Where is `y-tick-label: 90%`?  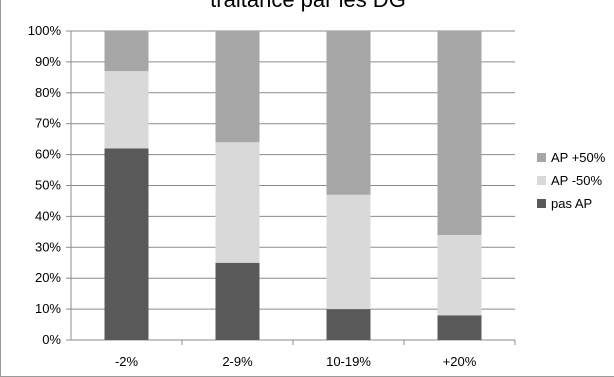
y-tick-label: 90% is located at coordinates (48, 61).